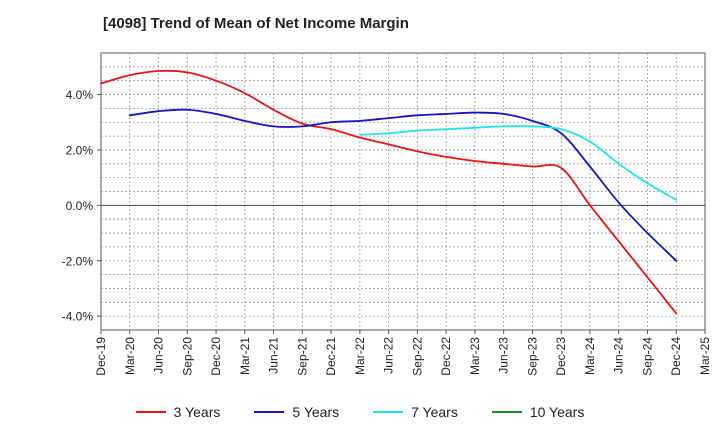 This screenshot has width=720, height=440. What do you see at coordinates (417, 356) in the screenshot?
I see `x-tick-label: Sep-22` at bounding box center [417, 356].